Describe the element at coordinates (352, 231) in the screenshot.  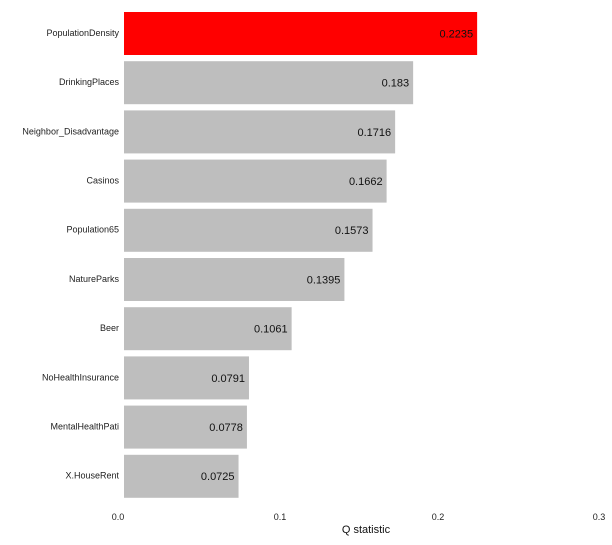
I see `value-label: 0.1573` at that location.